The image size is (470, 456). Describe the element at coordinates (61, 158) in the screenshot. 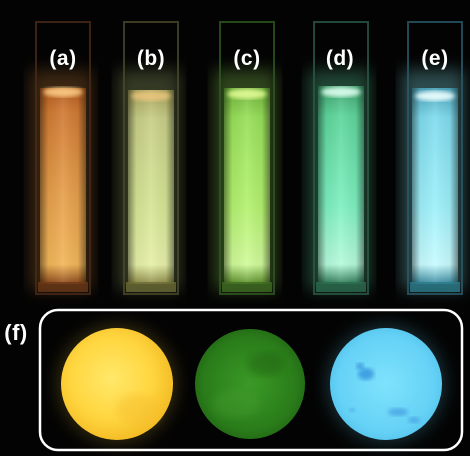

I see `cuvette-a` at that location.